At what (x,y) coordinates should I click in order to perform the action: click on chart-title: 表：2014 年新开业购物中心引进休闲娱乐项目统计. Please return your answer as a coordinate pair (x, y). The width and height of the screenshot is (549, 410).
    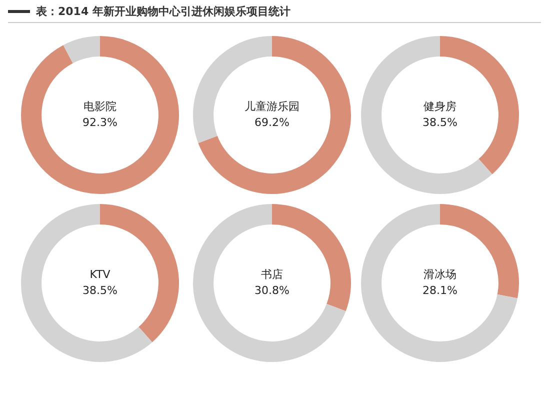
    Looking at the image, I should click on (163, 11).